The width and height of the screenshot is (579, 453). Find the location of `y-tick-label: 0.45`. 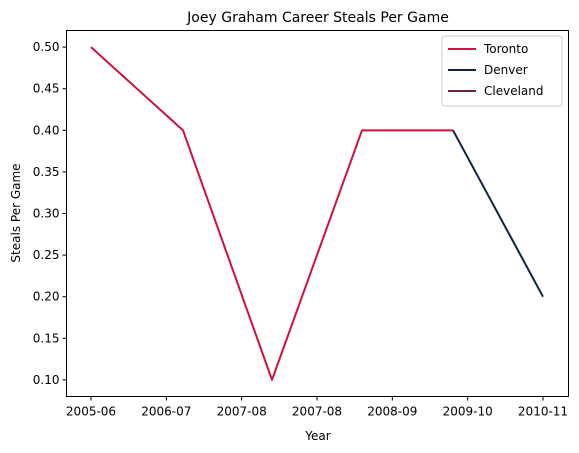

y-tick-label: 0.45 is located at coordinates (46, 89).